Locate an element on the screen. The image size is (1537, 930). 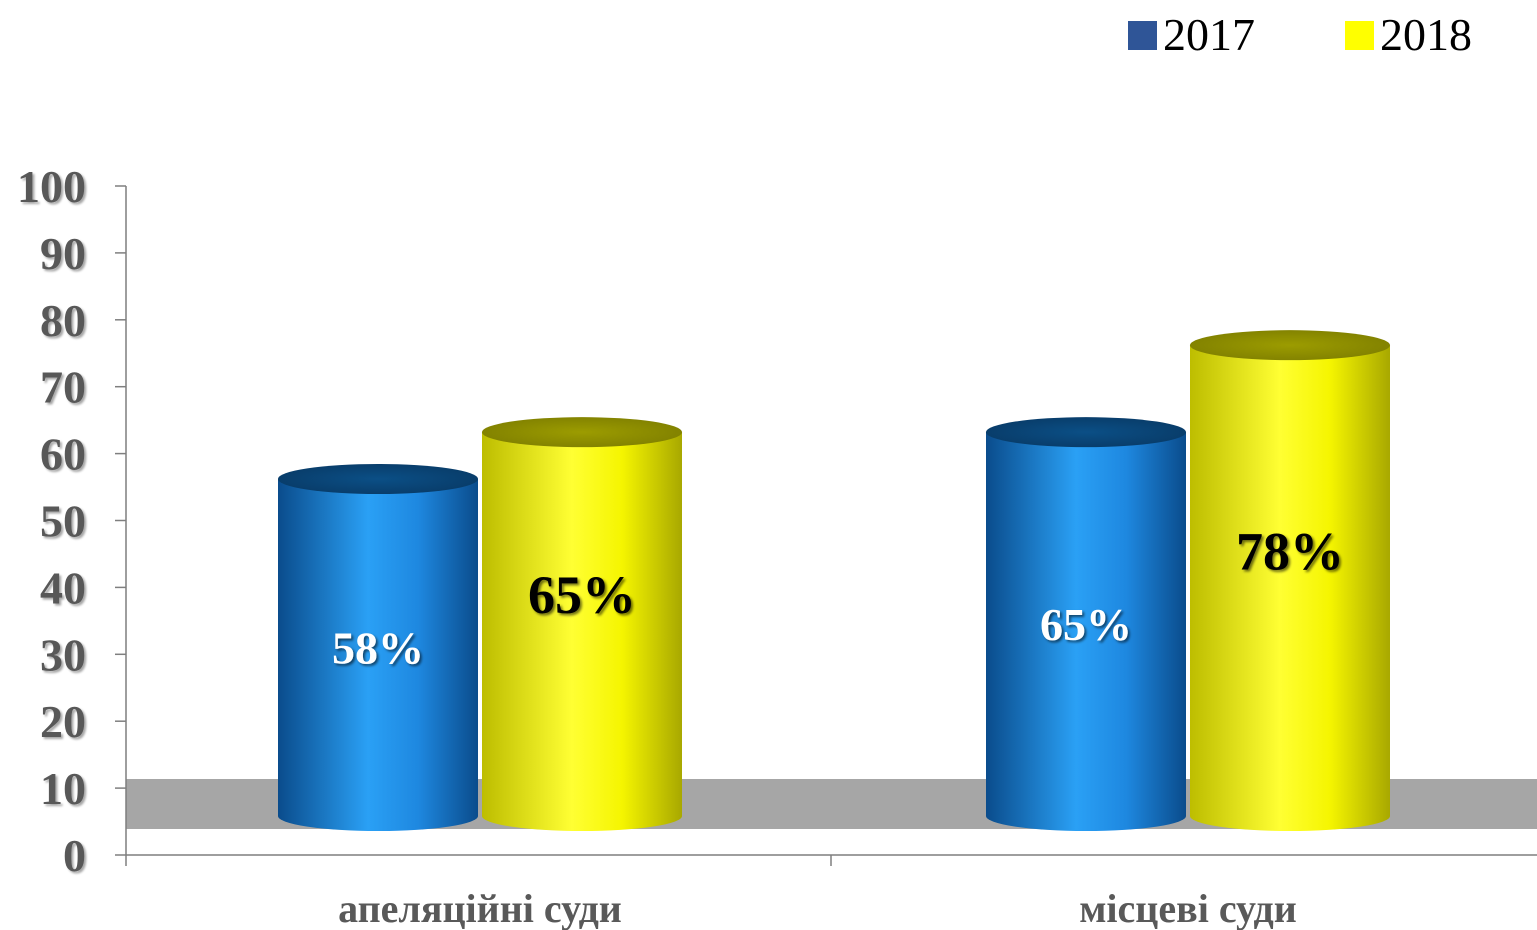
legend-label-2017: 2017 is located at coordinates (1209, 34).